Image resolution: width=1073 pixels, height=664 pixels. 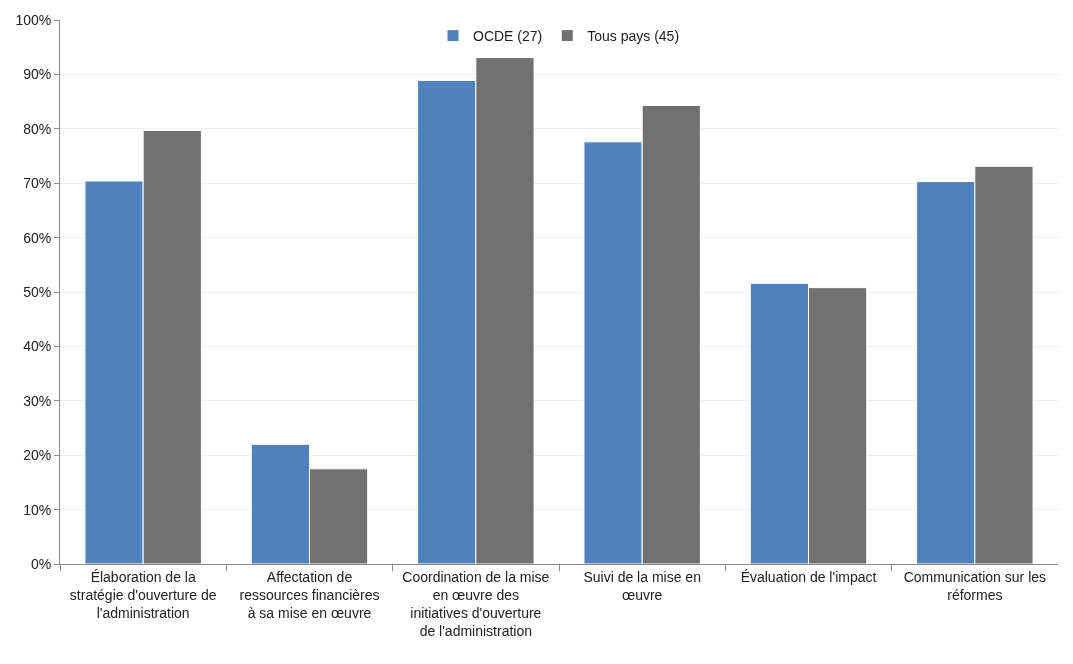 I want to click on y-tick-label: 100%, so click(x=33, y=19).